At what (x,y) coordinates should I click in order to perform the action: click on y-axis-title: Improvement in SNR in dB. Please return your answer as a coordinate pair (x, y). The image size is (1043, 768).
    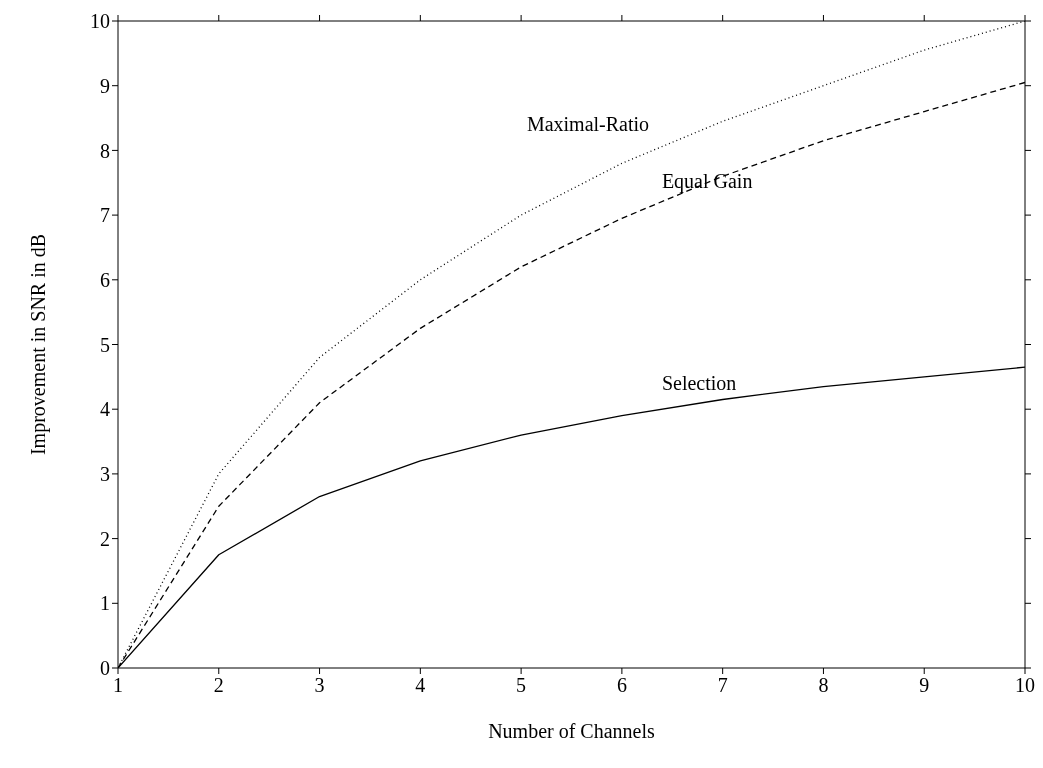
    Looking at the image, I should click on (39, 344).